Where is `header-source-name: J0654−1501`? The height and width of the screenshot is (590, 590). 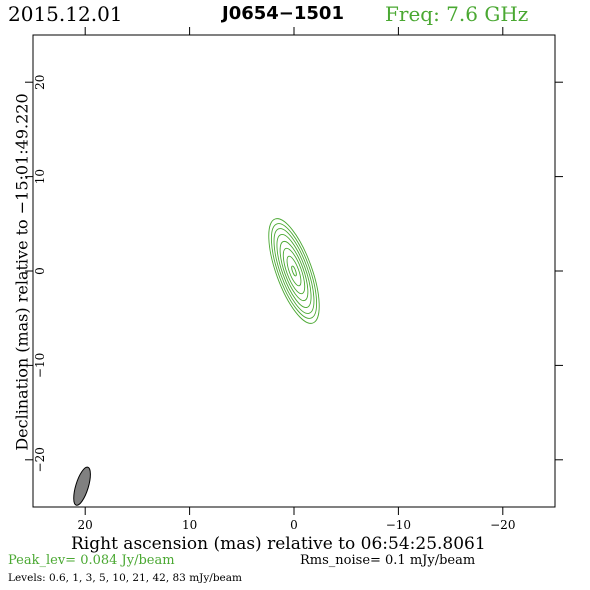
header-source-name: J0654−1501 is located at coordinates (283, 13).